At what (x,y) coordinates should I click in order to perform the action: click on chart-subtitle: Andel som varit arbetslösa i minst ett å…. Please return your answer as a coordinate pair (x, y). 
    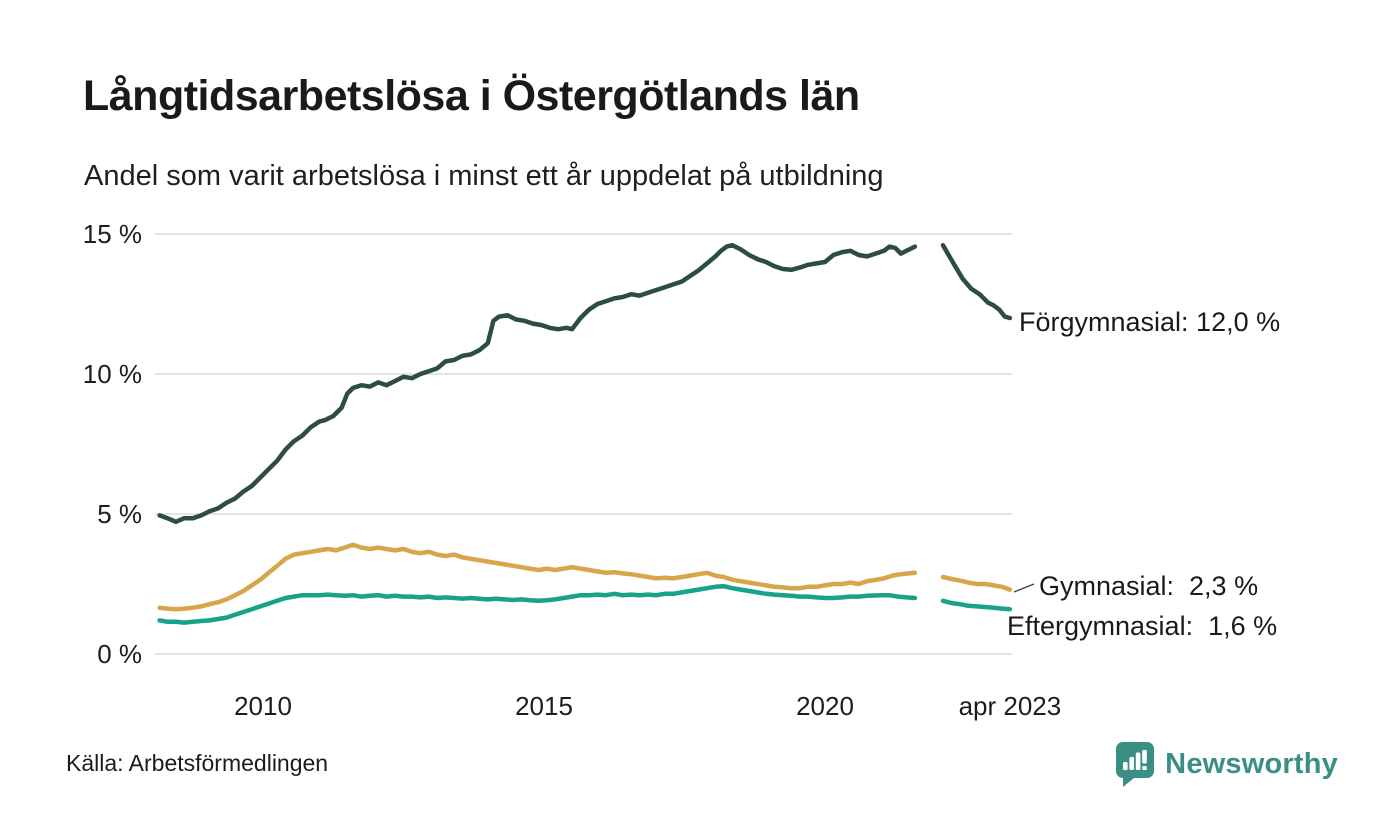
    Looking at the image, I should click on (484, 176).